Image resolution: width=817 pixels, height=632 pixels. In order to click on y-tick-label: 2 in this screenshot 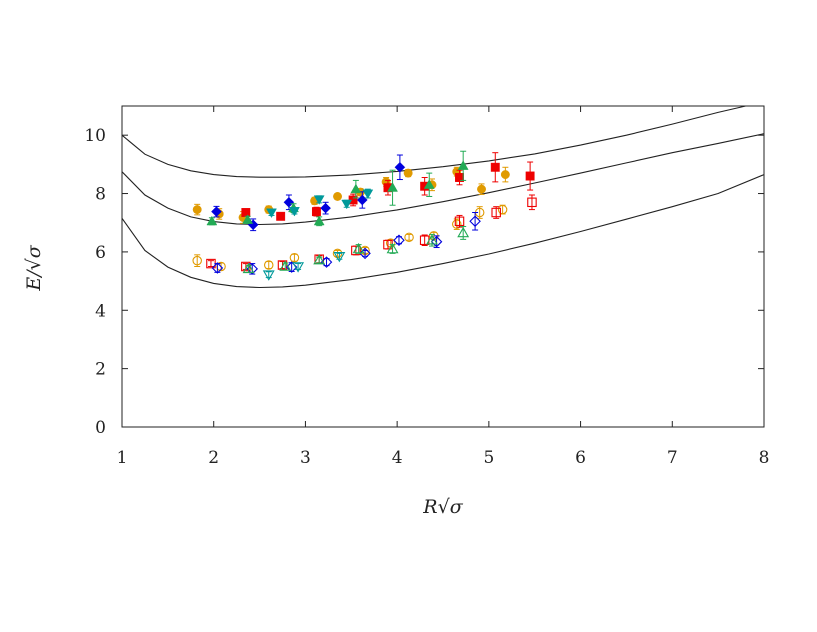, I will do `click(100, 370)`.